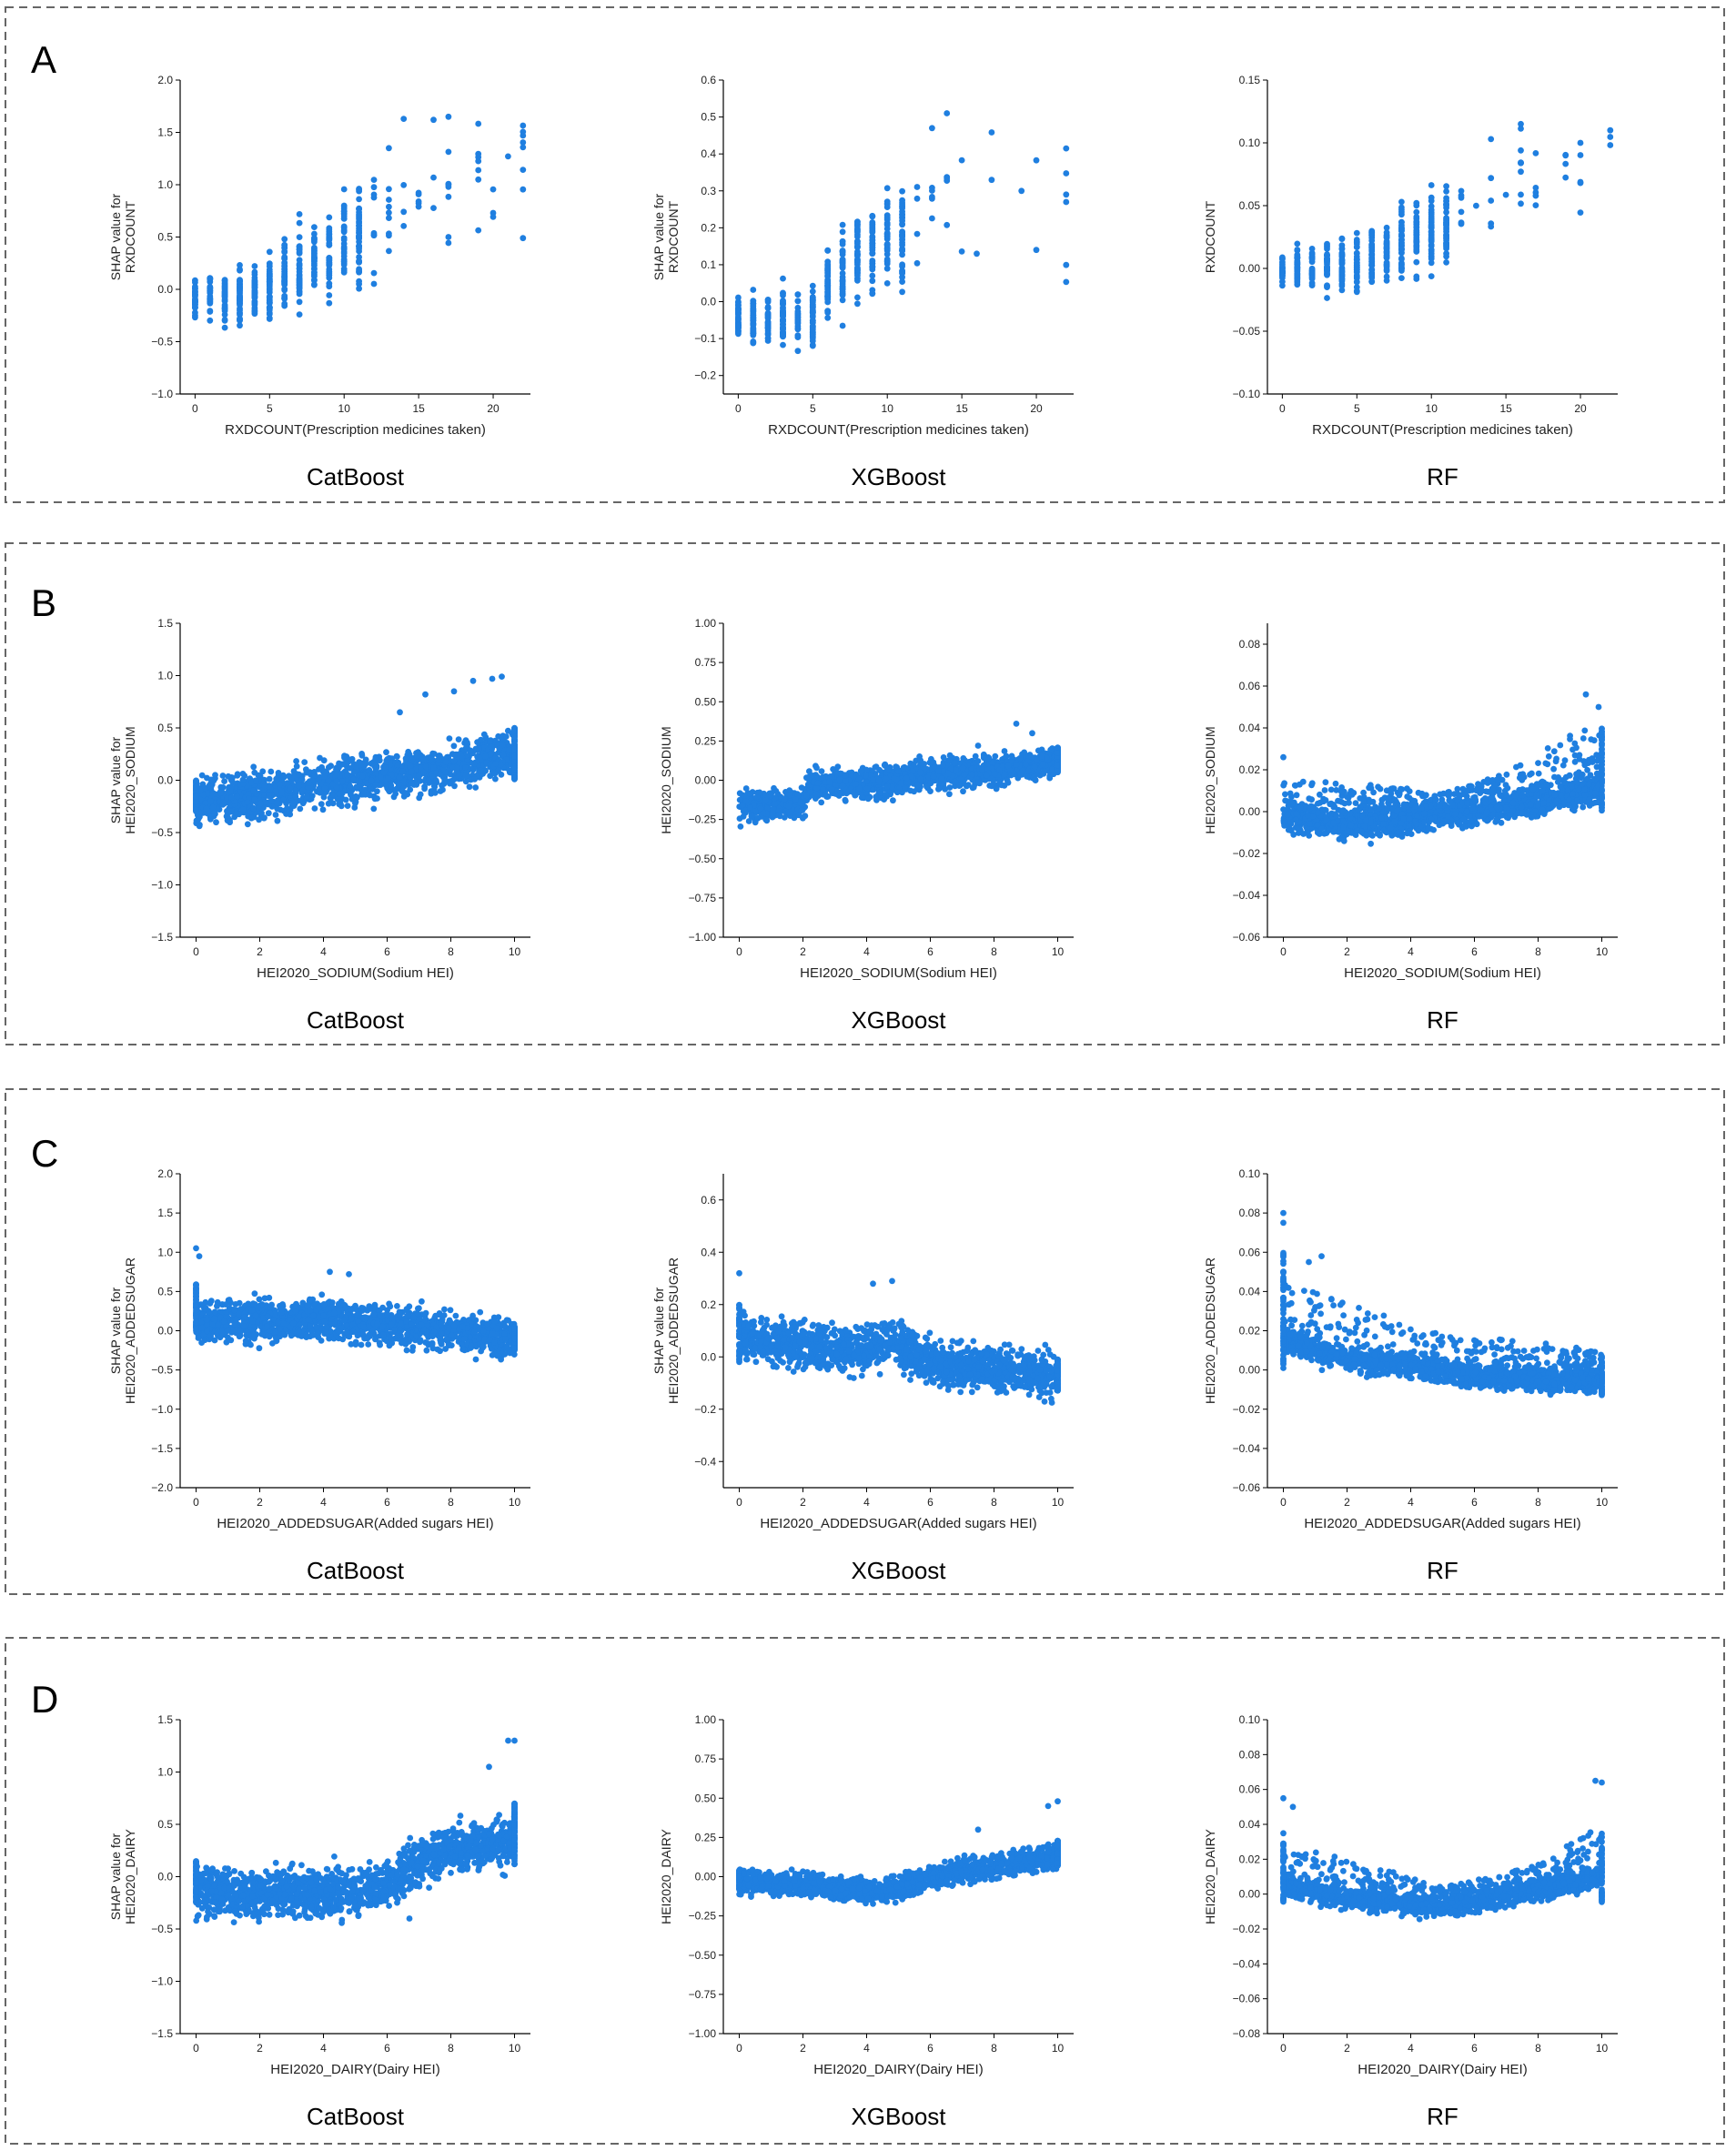 This screenshot has height=2151, width=1736. Describe the element at coordinates (703, 937) in the screenshot. I see `y-tick-label: −1.00` at that location.